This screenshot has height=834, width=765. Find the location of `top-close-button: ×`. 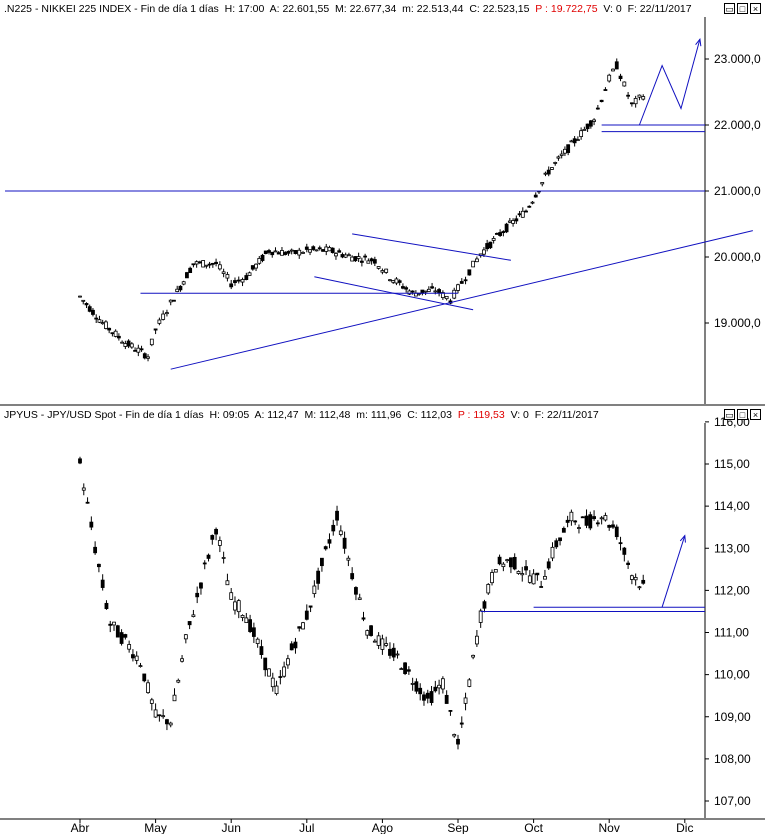

top-close-button: × is located at coordinates (755, 8).